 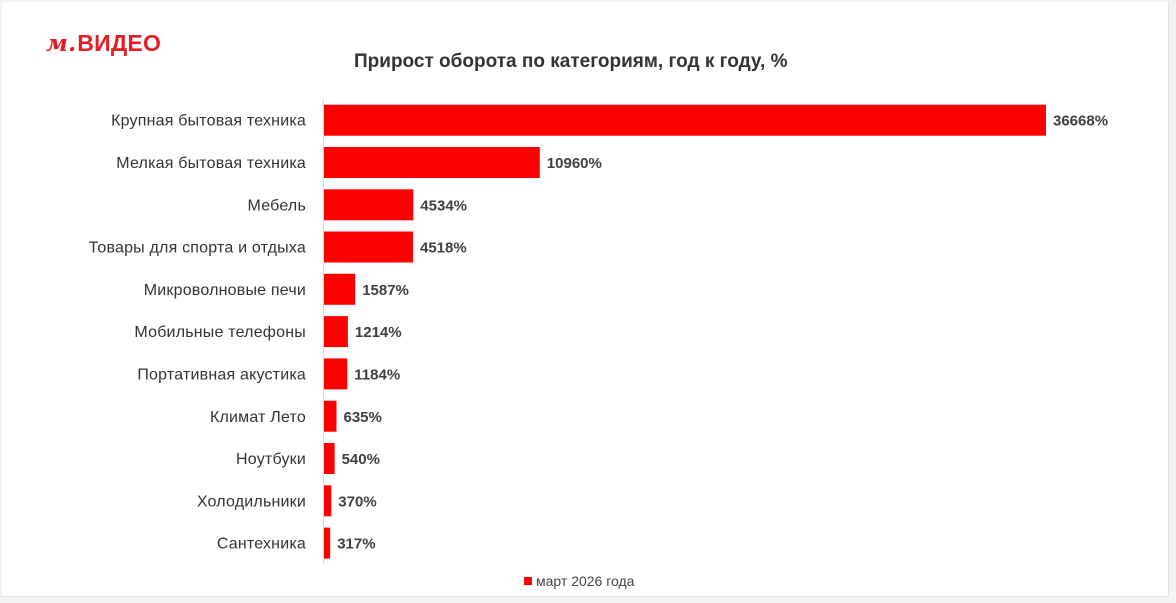 What do you see at coordinates (119, 43) in the screenshot?
I see `logo-text: ВИДЕО` at bounding box center [119, 43].